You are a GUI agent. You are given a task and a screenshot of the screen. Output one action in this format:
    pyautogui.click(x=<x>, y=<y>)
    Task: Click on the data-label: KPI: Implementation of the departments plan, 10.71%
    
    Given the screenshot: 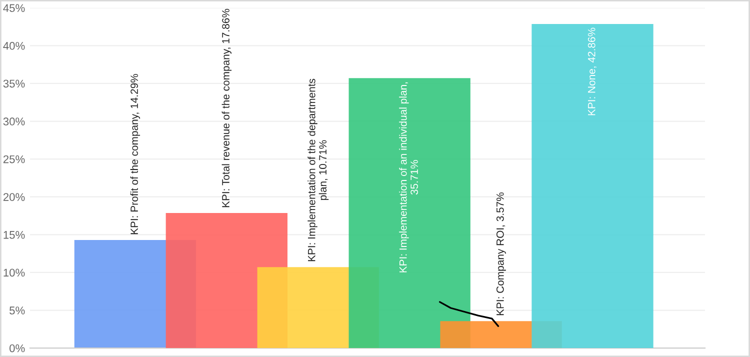 What is the action you would take?
    pyautogui.click(x=318, y=170)
    